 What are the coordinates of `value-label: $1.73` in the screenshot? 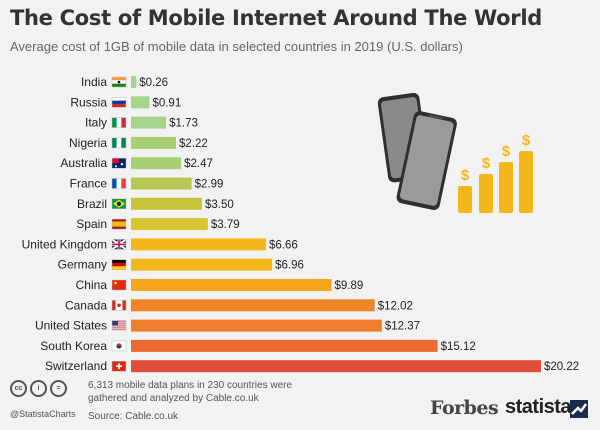 It's located at (183, 124).